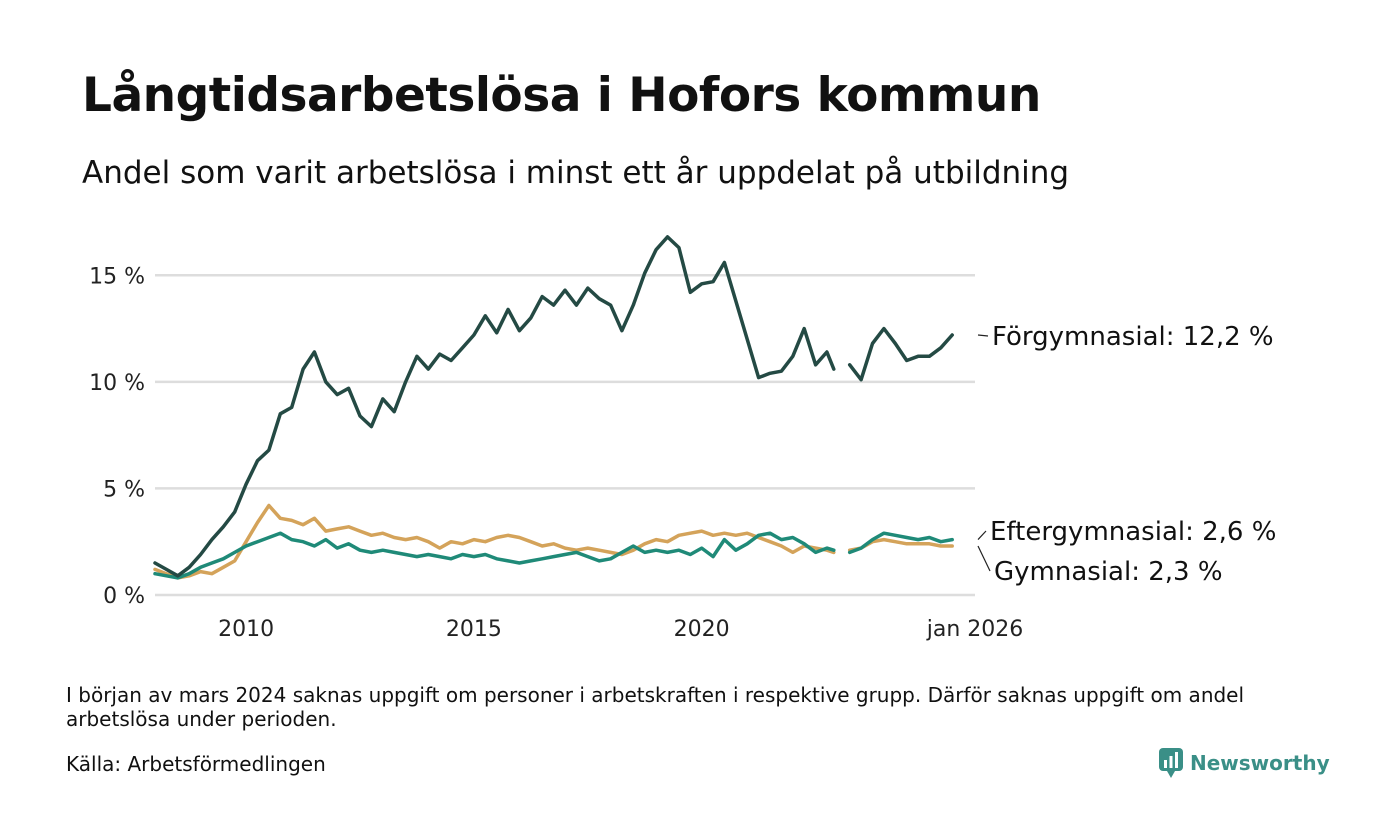 The height and width of the screenshot is (840, 1400). What do you see at coordinates (196, 764) in the screenshot?
I see `source-credit: Källa: Arbetsförmedlingen` at bounding box center [196, 764].